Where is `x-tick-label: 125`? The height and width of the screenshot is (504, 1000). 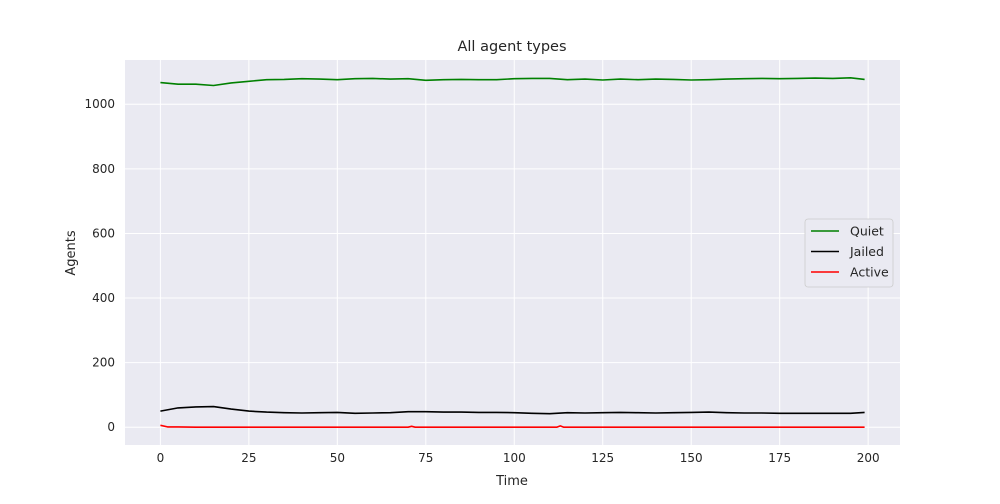 x-tick-label: 125 is located at coordinates (602, 458).